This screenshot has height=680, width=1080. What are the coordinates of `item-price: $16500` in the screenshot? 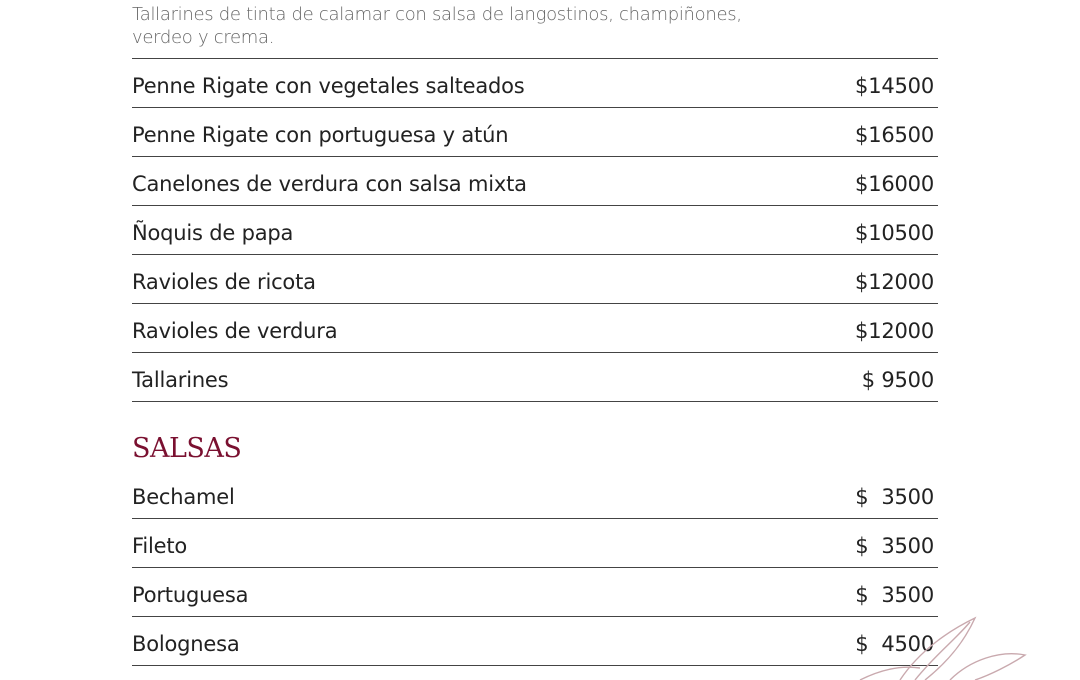 It's located at (894, 135).